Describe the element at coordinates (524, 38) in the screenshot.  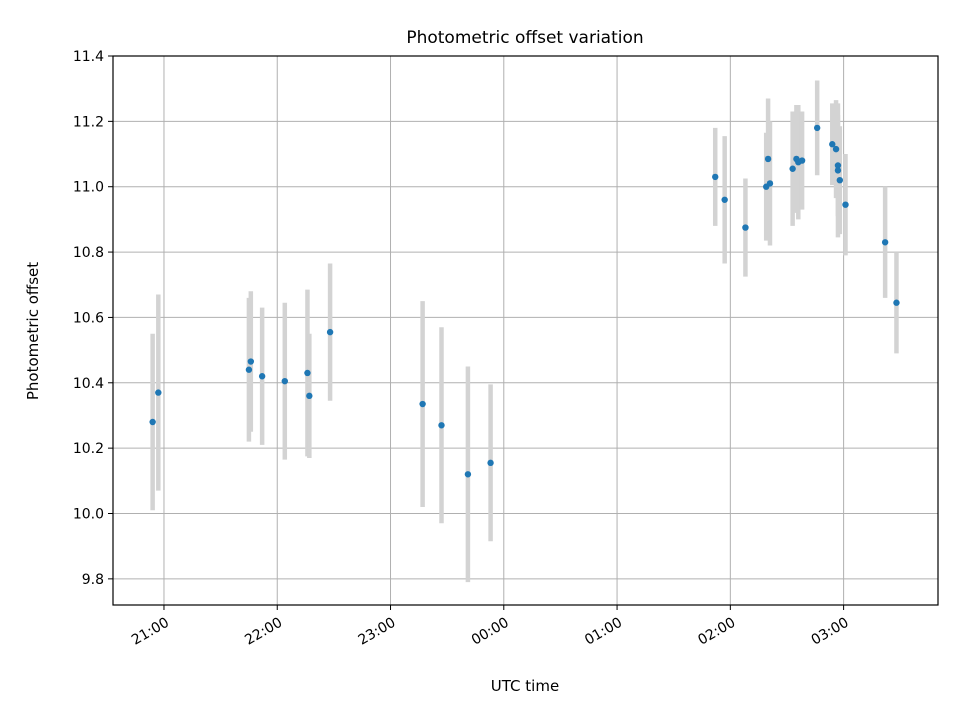
I see `chart-title: Photometric offset variation` at that location.